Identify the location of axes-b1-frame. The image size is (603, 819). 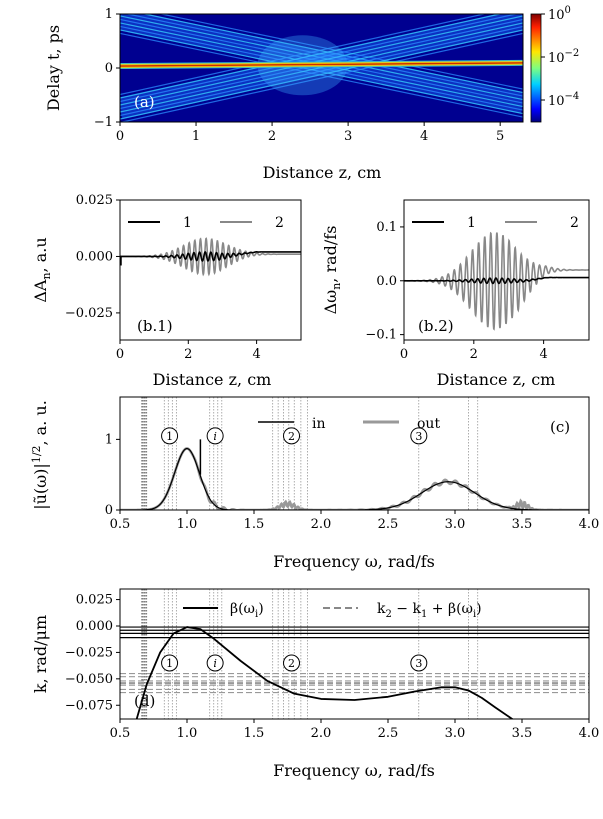
(210, 270).